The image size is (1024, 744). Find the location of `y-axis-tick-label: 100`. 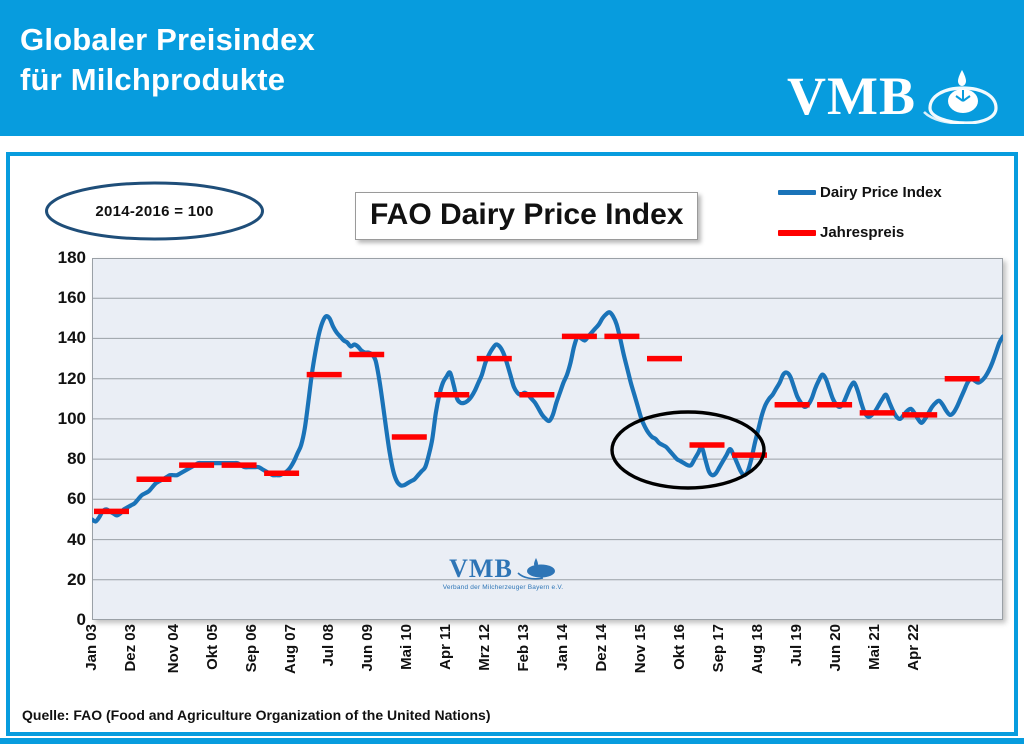

y-axis-tick-label: 100 is located at coordinates (71, 418).